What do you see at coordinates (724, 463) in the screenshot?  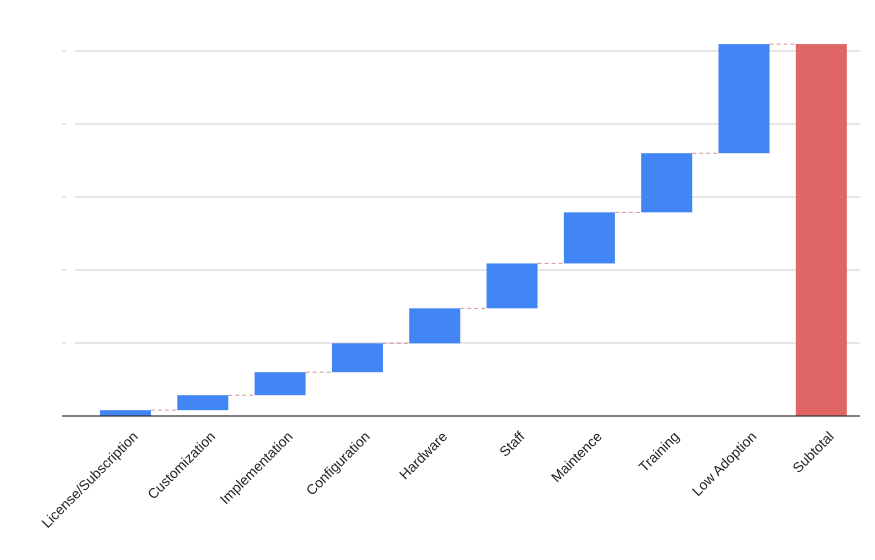 I see `x-tick-label: Low Adoption` at bounding box center [724, 463].